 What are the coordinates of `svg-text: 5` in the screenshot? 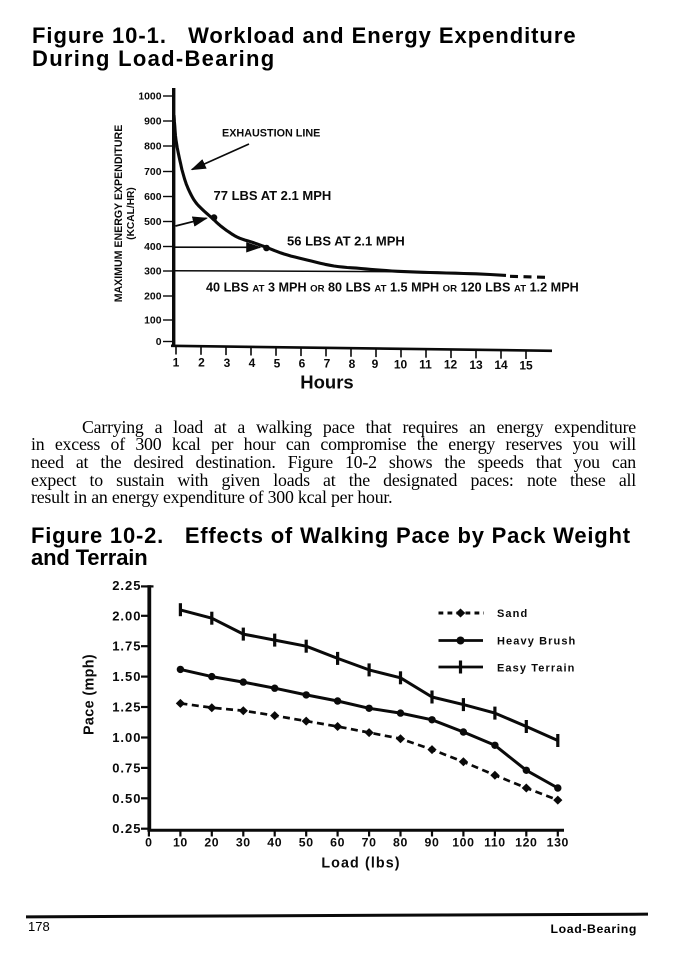 It's located at (277, 363).